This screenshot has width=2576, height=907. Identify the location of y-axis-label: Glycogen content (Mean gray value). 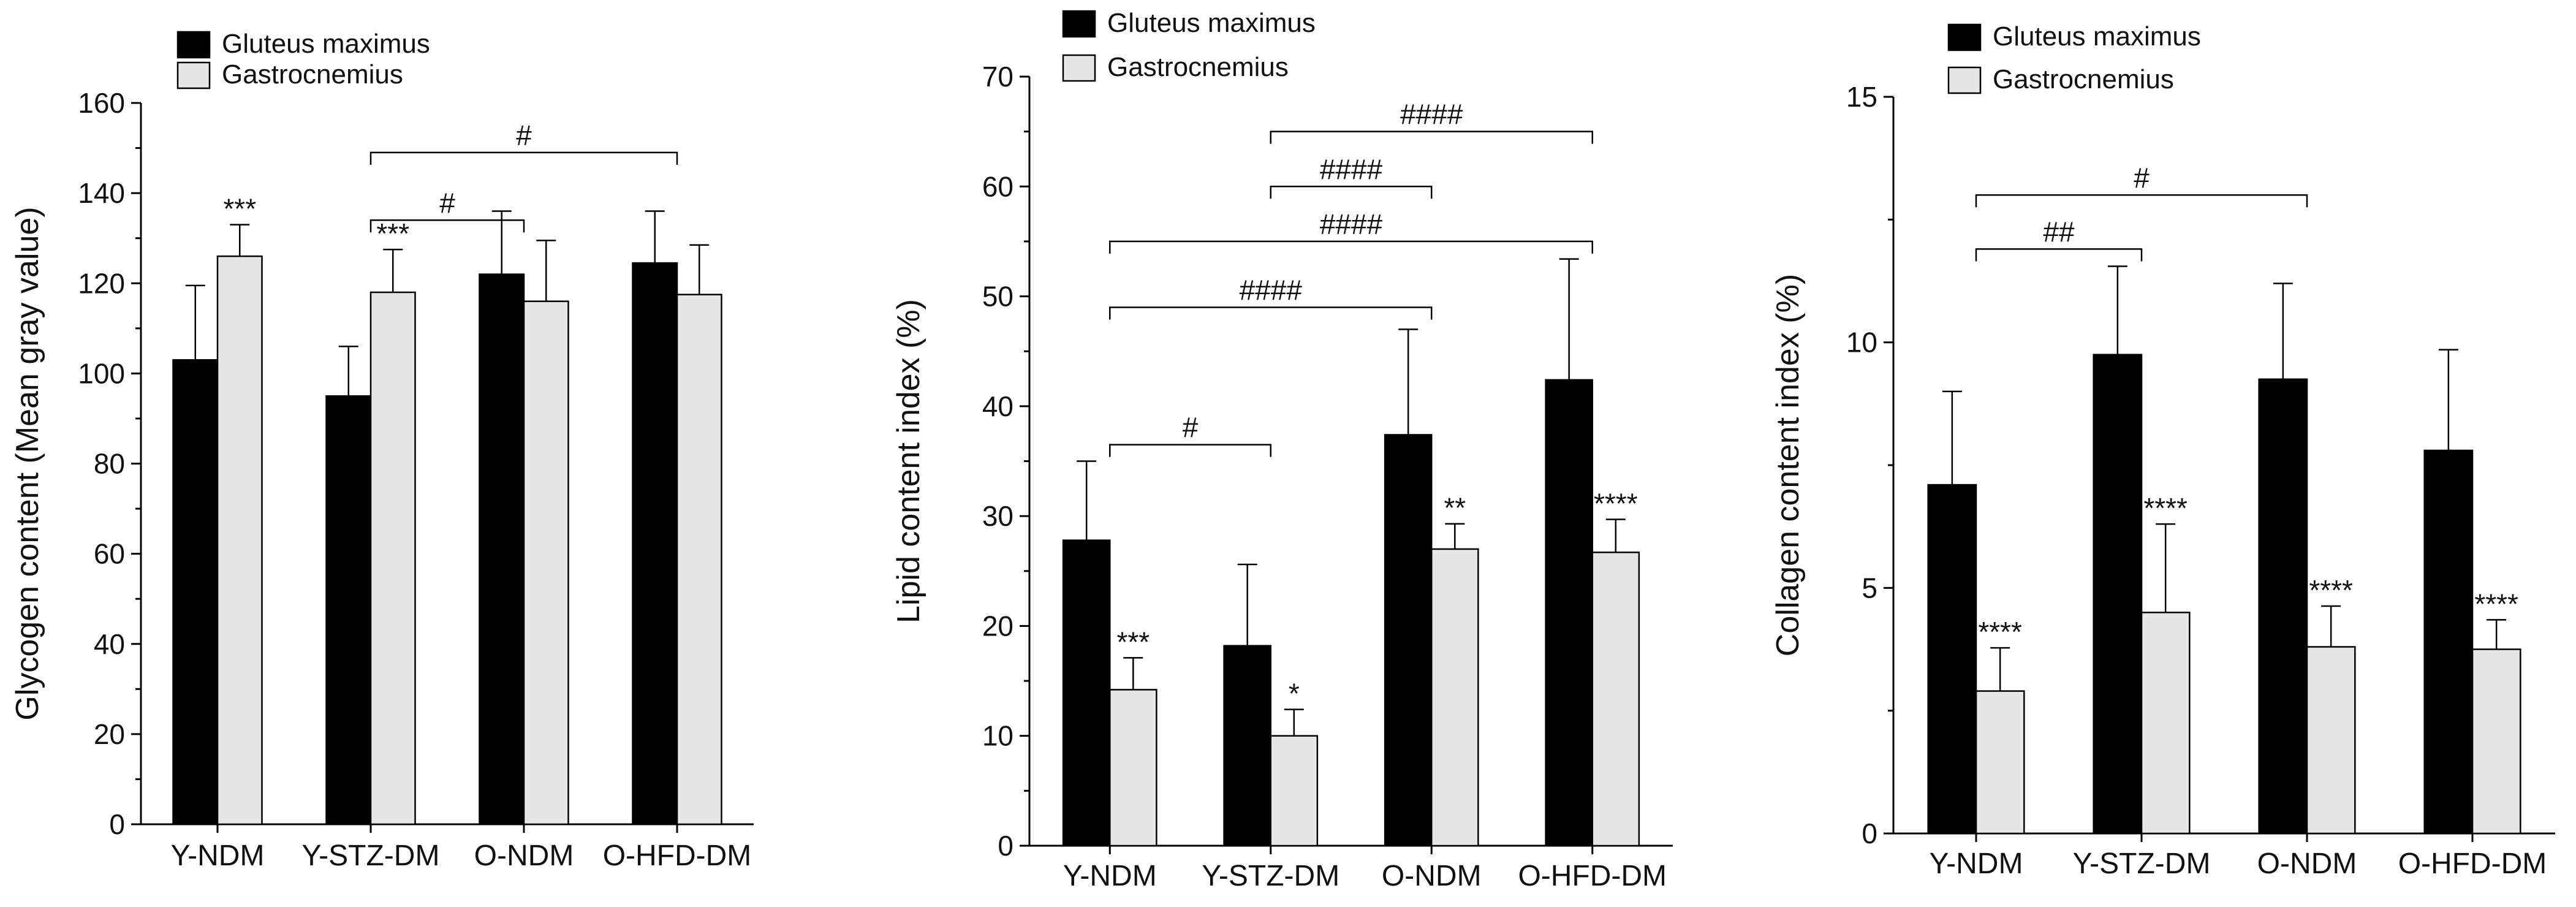
(28, 463).